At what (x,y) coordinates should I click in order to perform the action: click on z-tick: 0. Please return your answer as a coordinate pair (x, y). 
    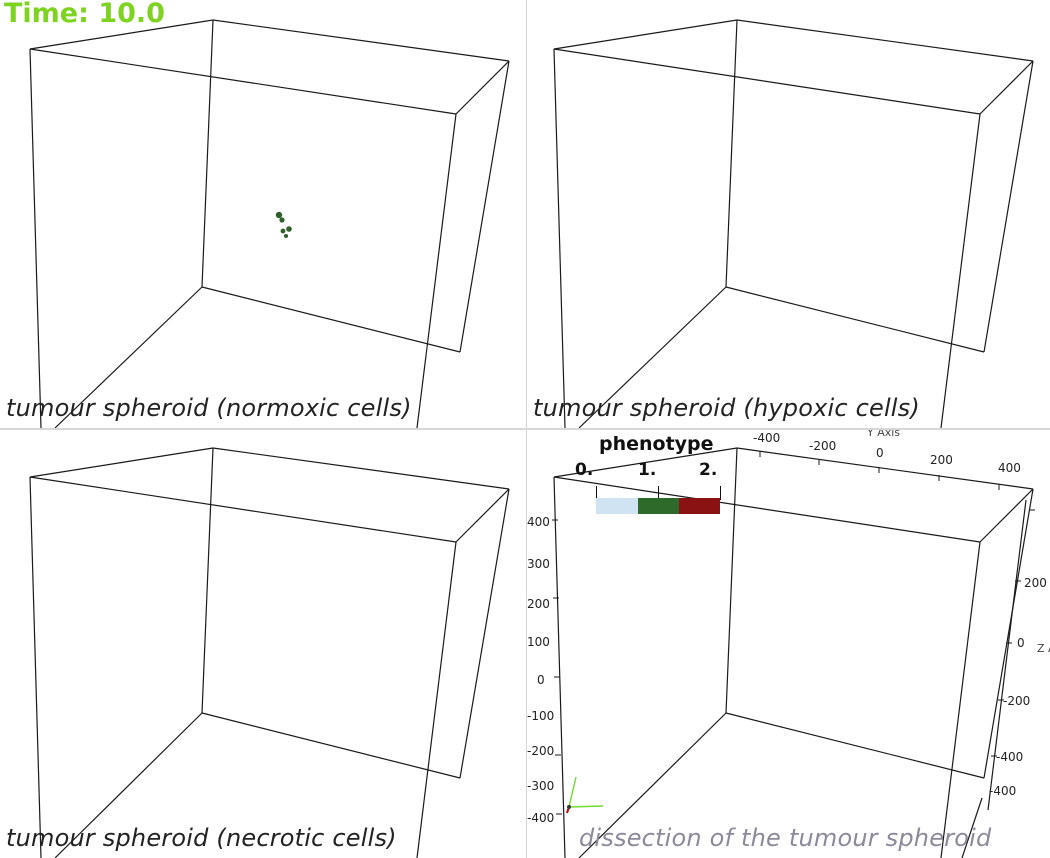
    Looking at the image, I should click on (1021, 643).